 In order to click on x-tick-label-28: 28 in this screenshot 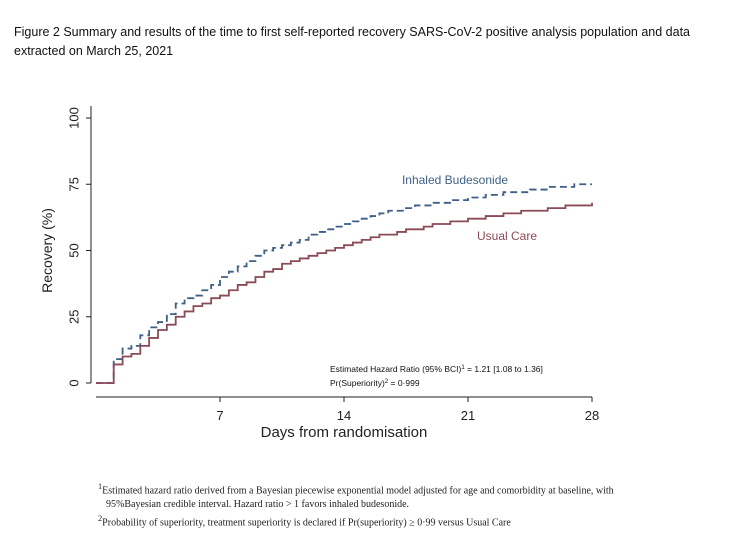, I will do `click(592, 415)`.